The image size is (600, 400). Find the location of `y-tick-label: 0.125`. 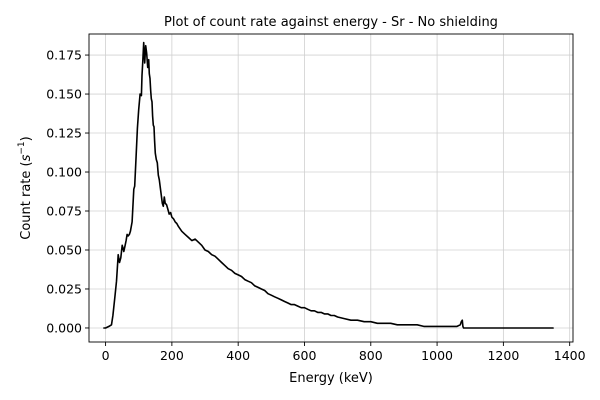

y-tick-label: 0.125 is located at coordinates (64, 133).